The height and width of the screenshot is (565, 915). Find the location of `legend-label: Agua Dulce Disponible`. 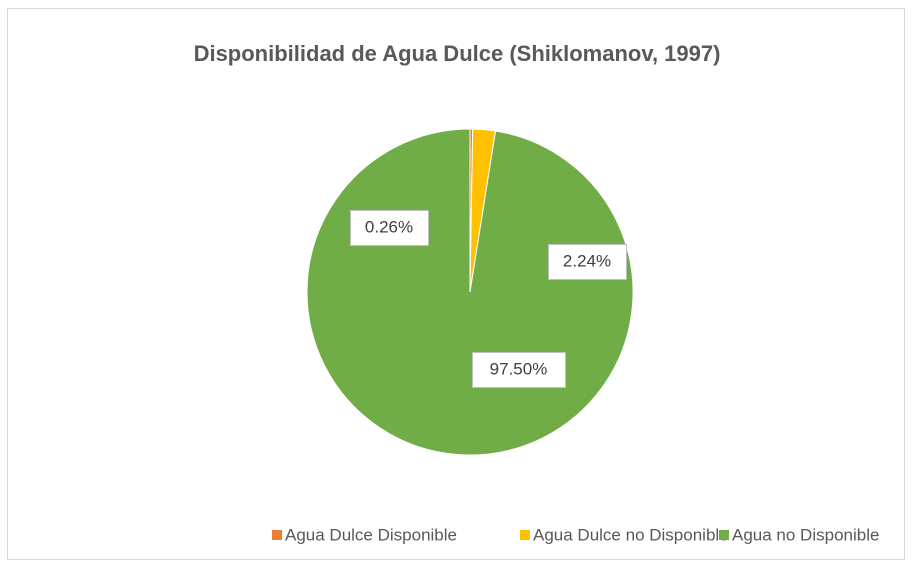

legend-label: Agua Dulce Disponible is located at coordinates (371, 534).